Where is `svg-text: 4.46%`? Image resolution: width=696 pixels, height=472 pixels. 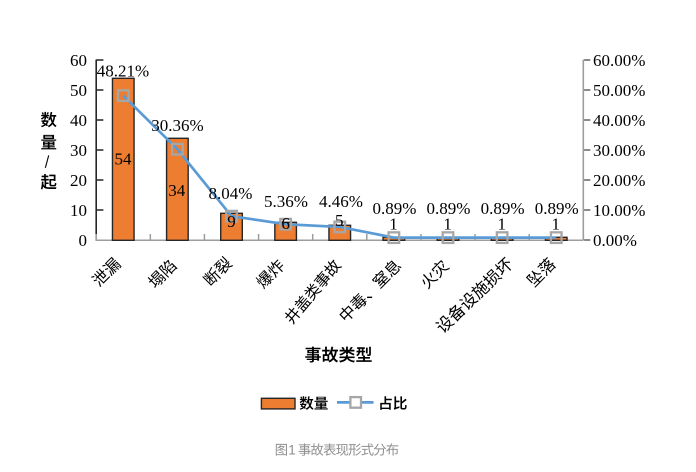 svg-text: 4.46% is located at coordinates (341, 201).